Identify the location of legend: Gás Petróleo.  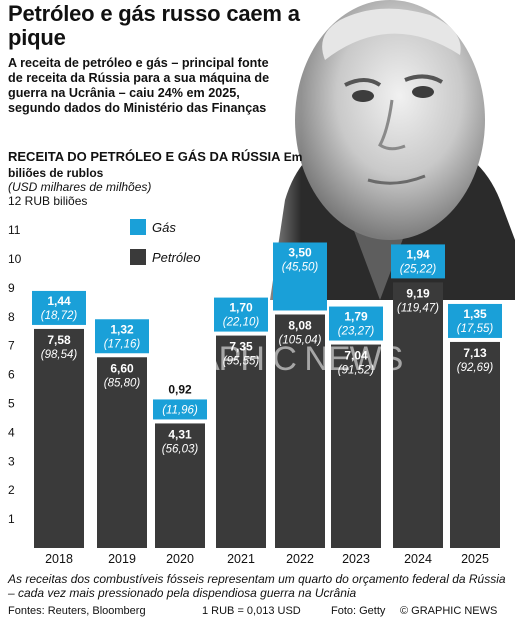
(165, 242).